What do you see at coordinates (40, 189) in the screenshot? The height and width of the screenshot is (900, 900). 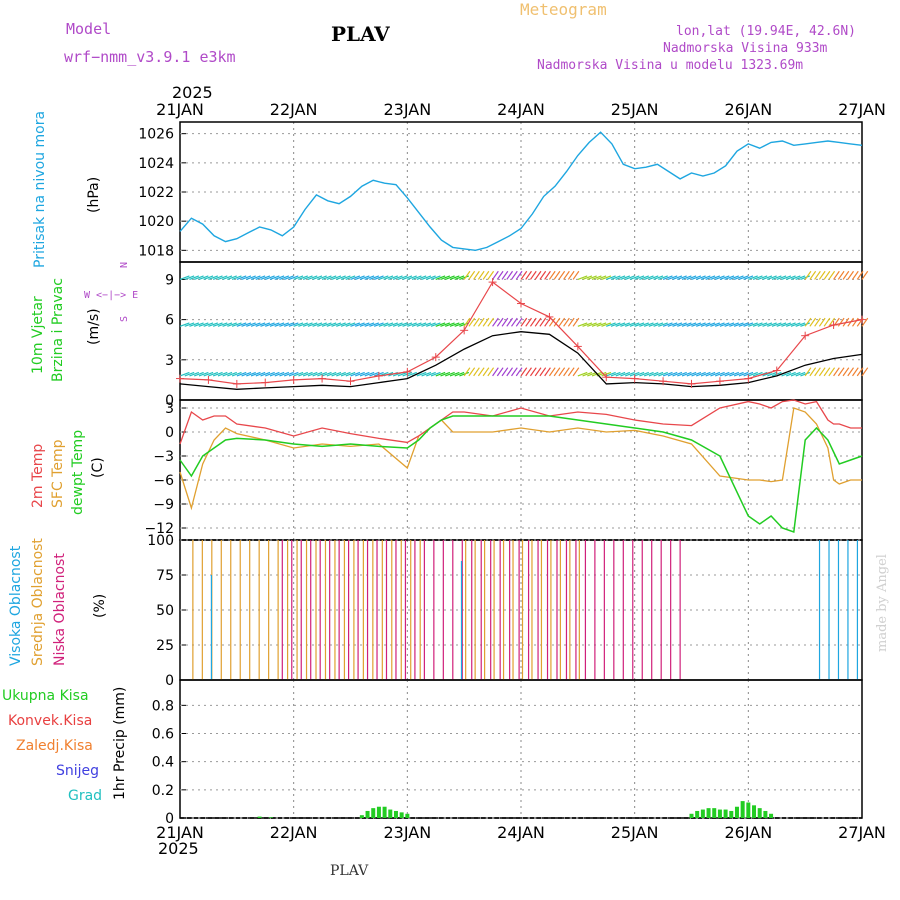 I see `pressure-ylabel: Pritisak na nivou mora` at bounding box center [40, 189].